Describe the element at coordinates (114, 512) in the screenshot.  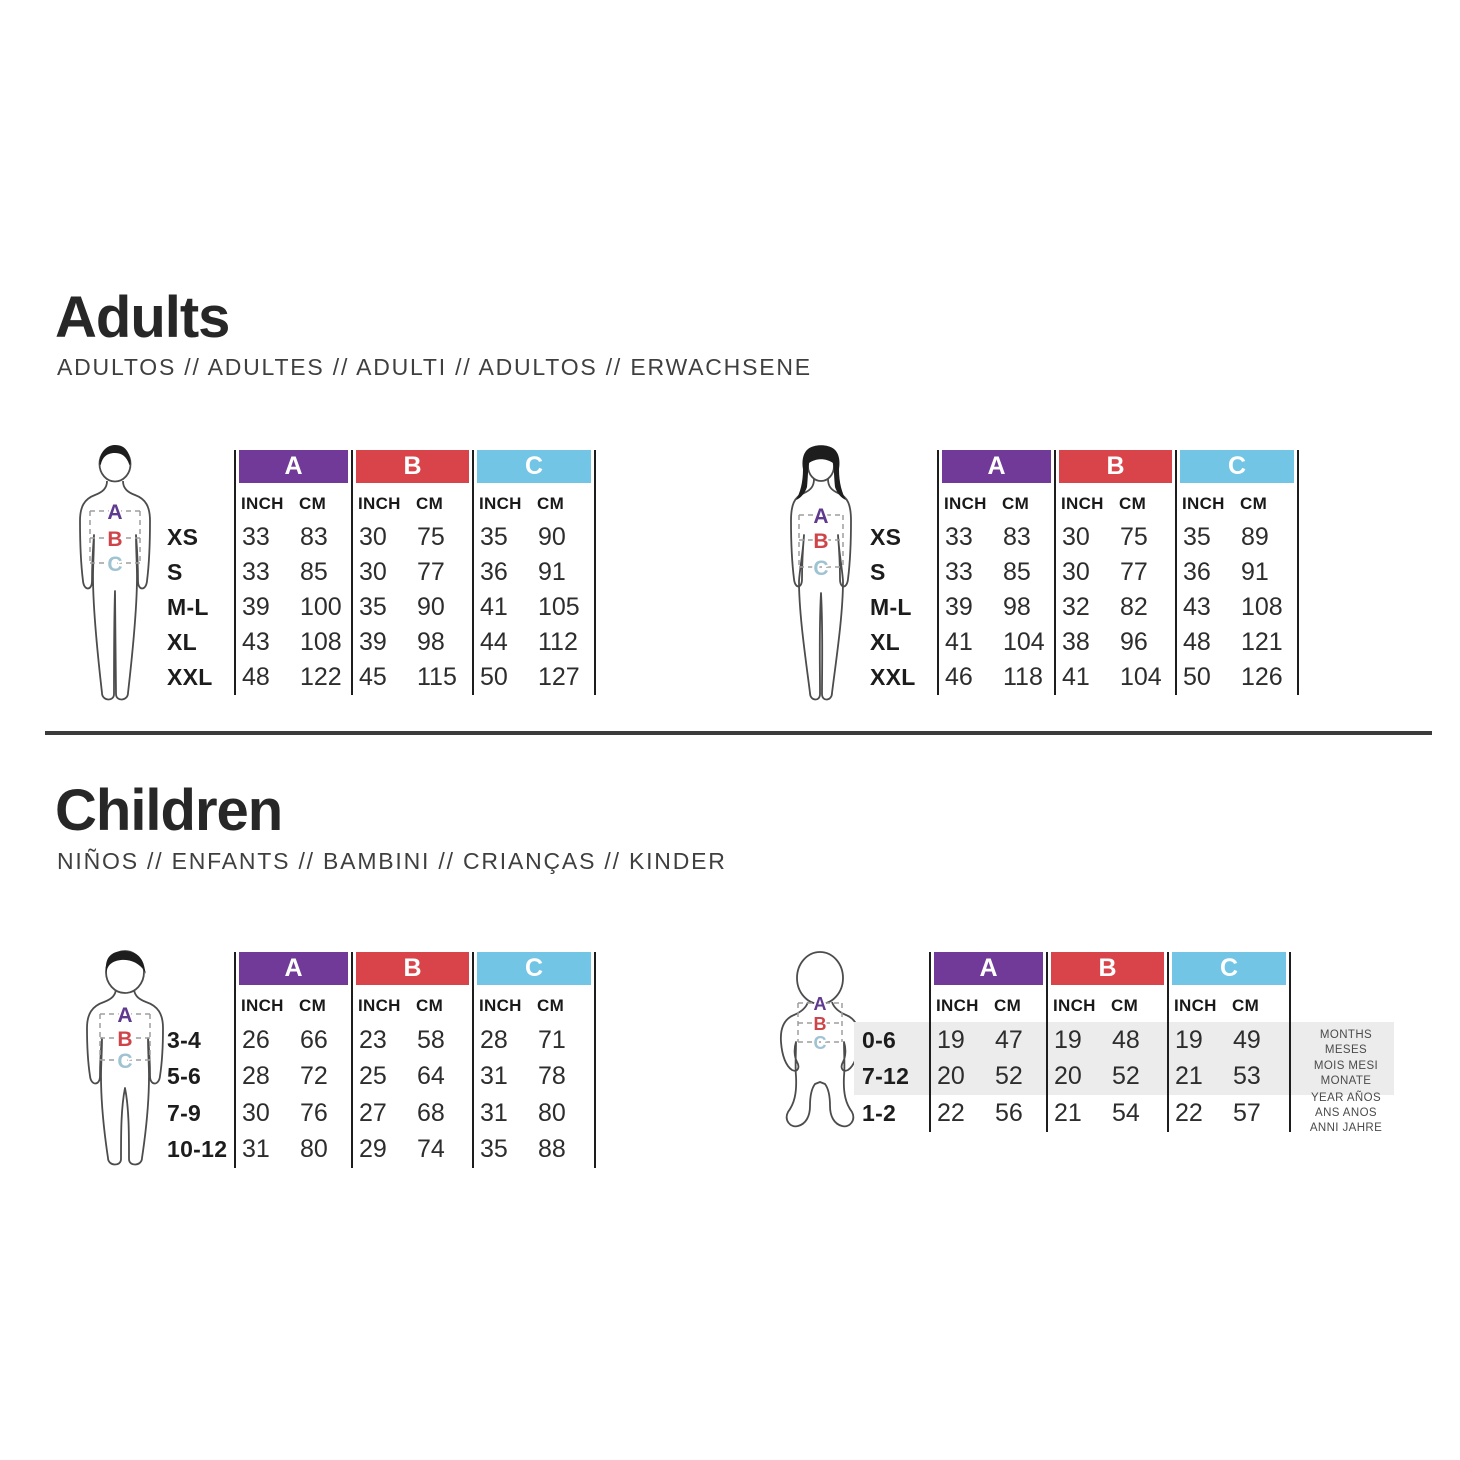
I see `man-measure-letter-a: A` at that location.